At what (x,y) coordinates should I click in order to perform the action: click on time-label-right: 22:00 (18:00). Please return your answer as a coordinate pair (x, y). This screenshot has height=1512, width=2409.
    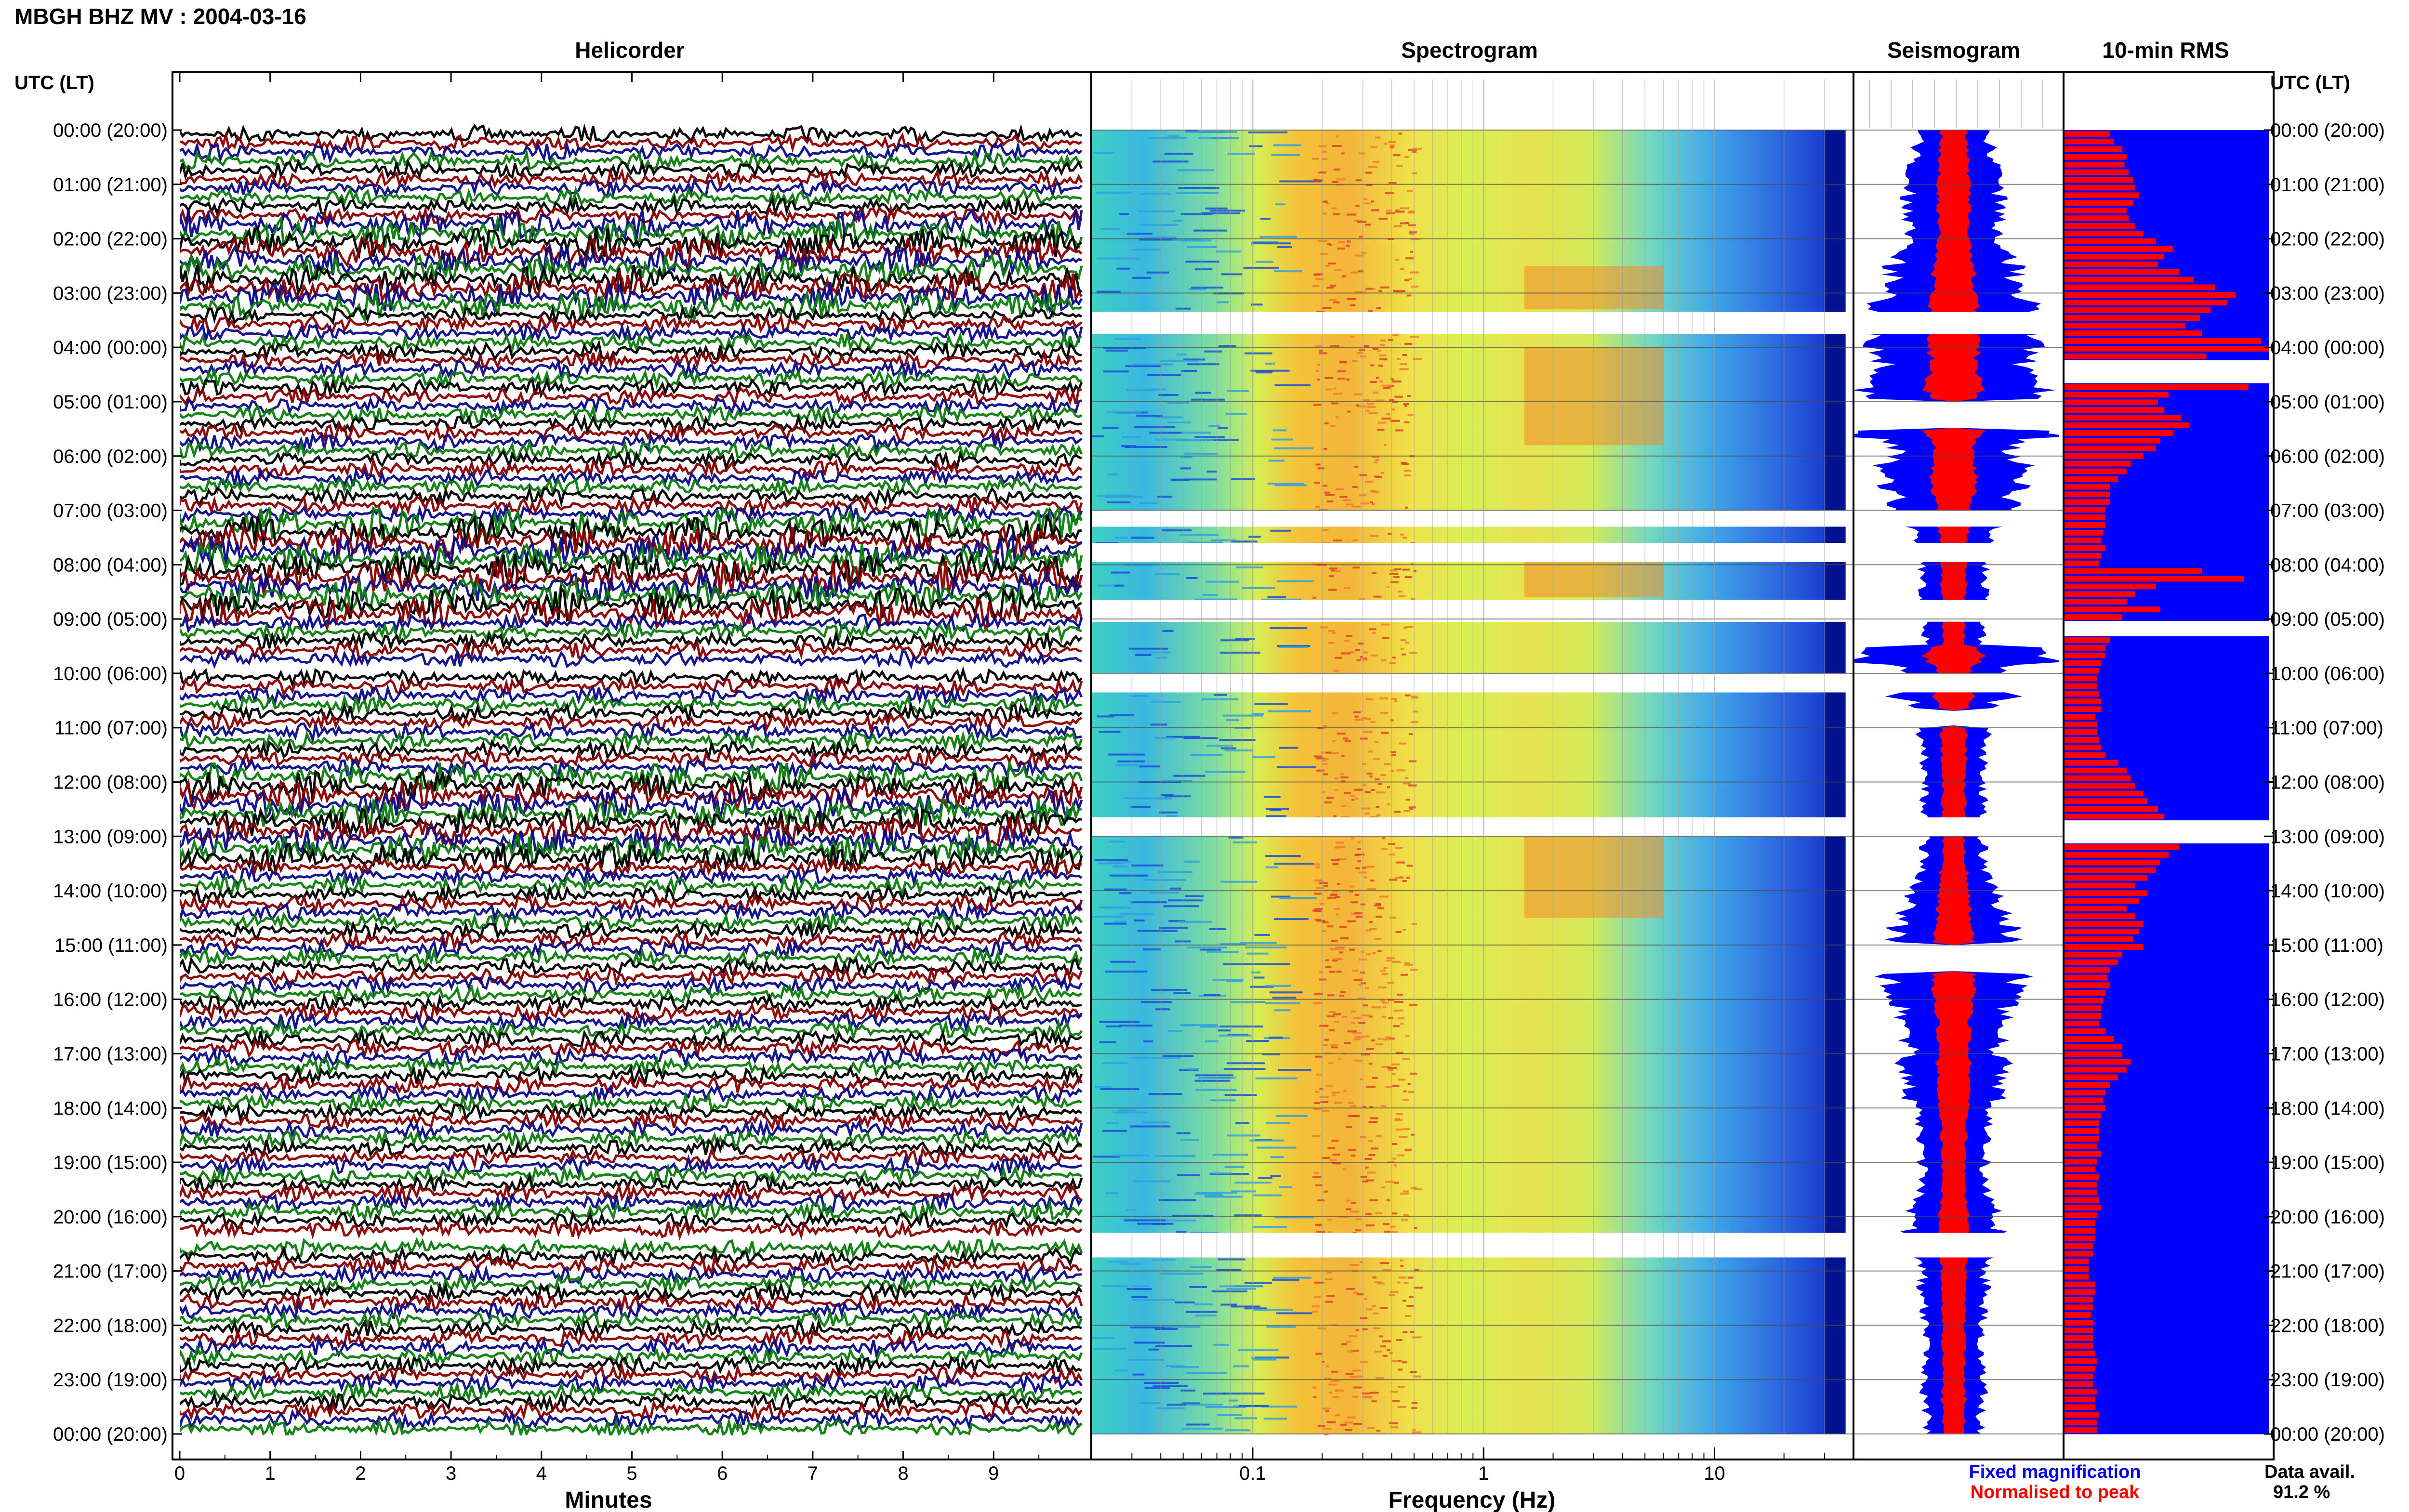
    Looking at the image, I should click on (2327, 1325).